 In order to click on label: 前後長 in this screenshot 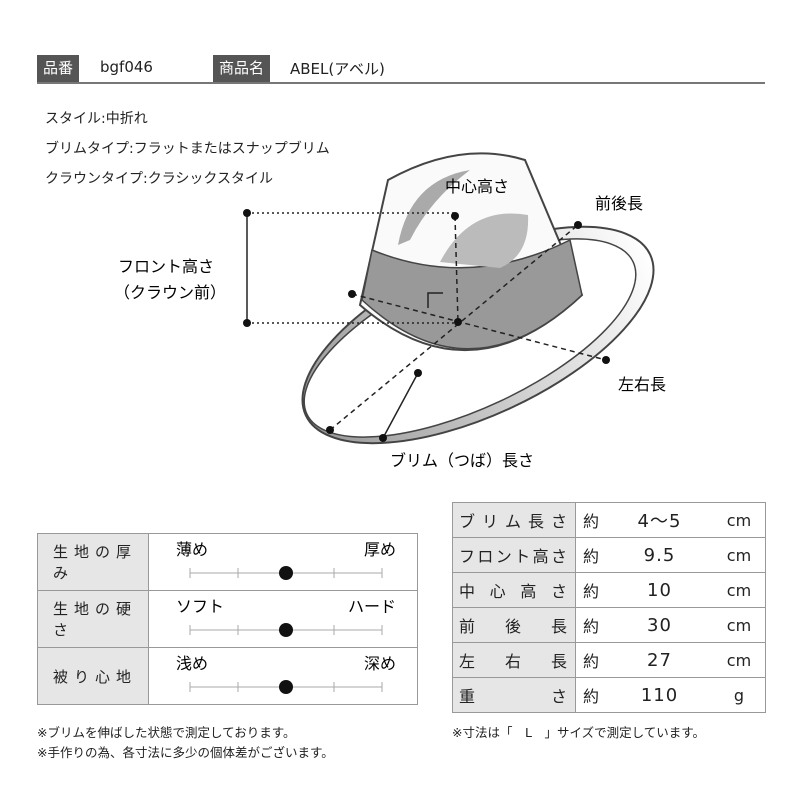, I will do `click(619, 203)`.